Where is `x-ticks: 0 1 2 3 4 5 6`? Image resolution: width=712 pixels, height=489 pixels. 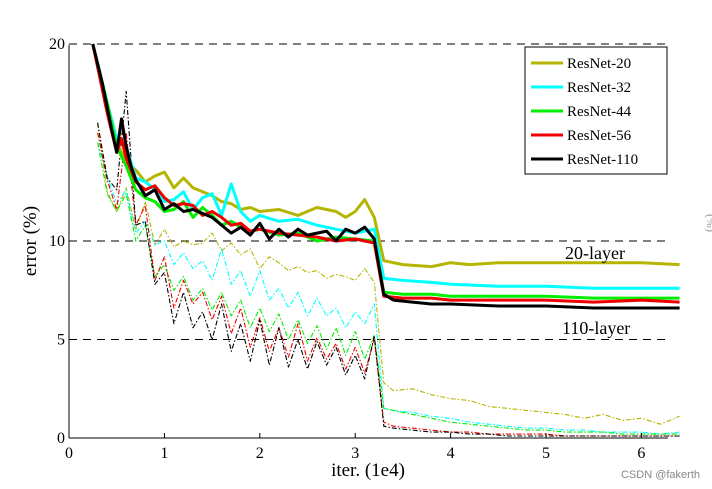
x-ticks: 0 1 2 3 4 5 6 is located at coordinates (355, 447).